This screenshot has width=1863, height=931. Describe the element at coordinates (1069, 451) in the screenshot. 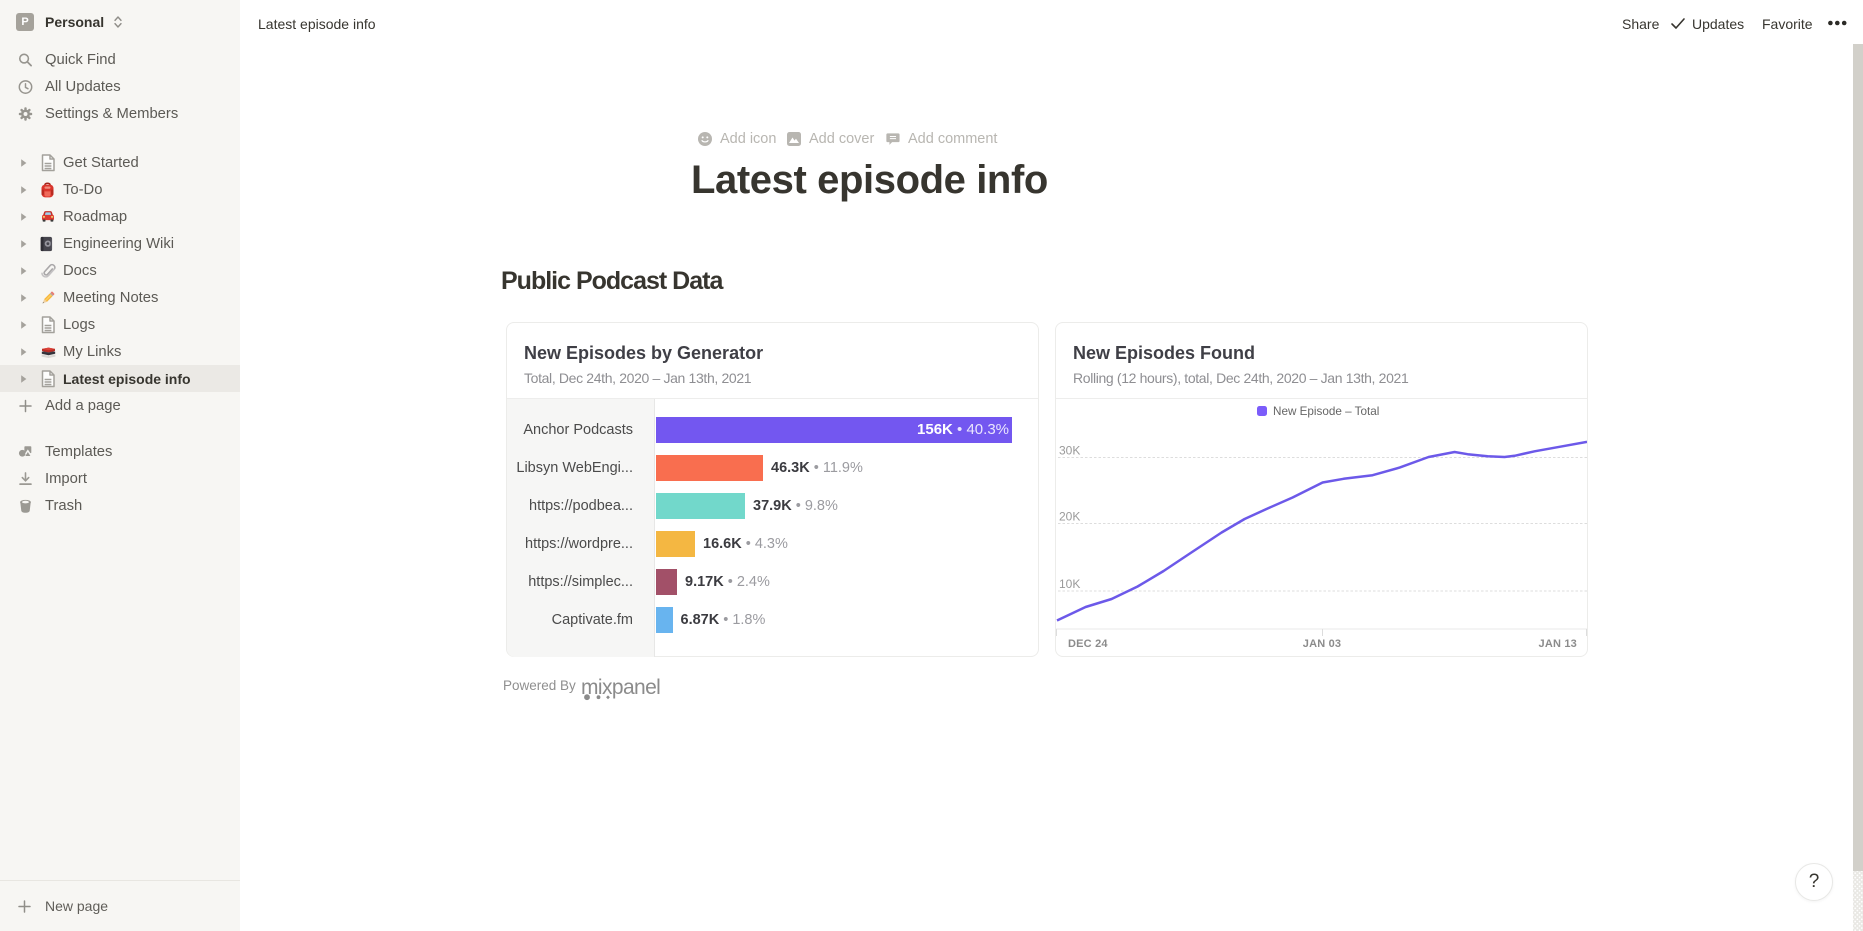

I see `svg-text: 30K` at that location.